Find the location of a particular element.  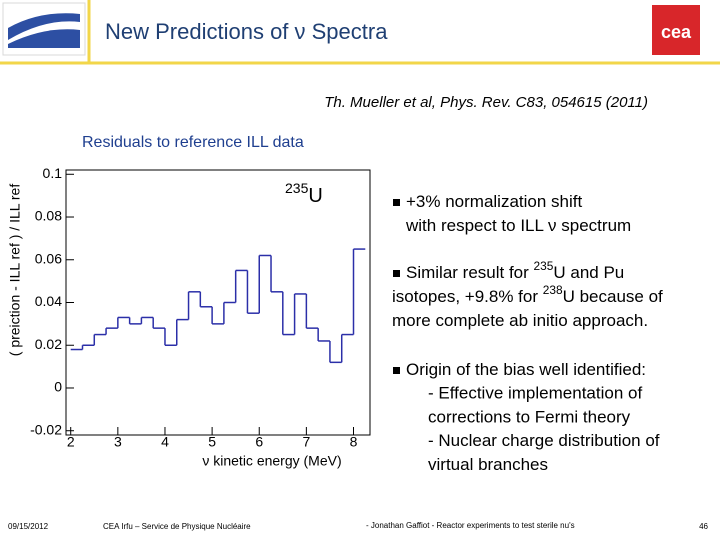

y-tick-label: 0 is located at coordinates (58, 387).